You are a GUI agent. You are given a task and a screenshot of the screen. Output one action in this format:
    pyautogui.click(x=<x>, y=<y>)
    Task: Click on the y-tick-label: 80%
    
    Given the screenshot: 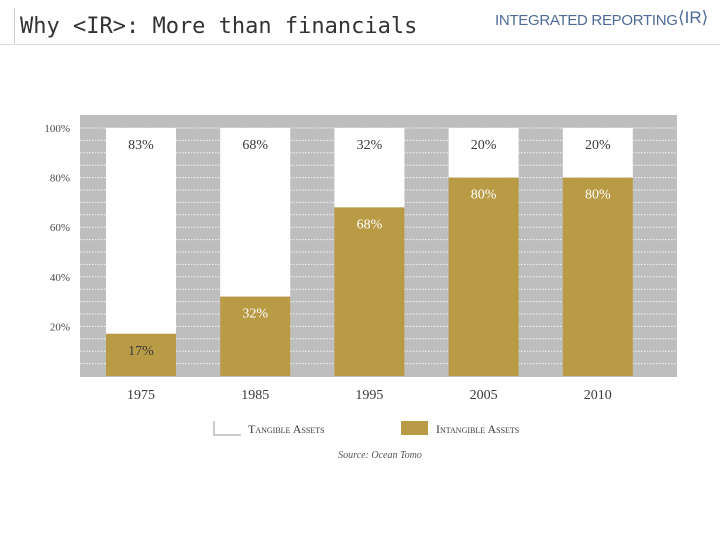 What is the action you would take?
    pyautogui.click(x=60, y=179)
    